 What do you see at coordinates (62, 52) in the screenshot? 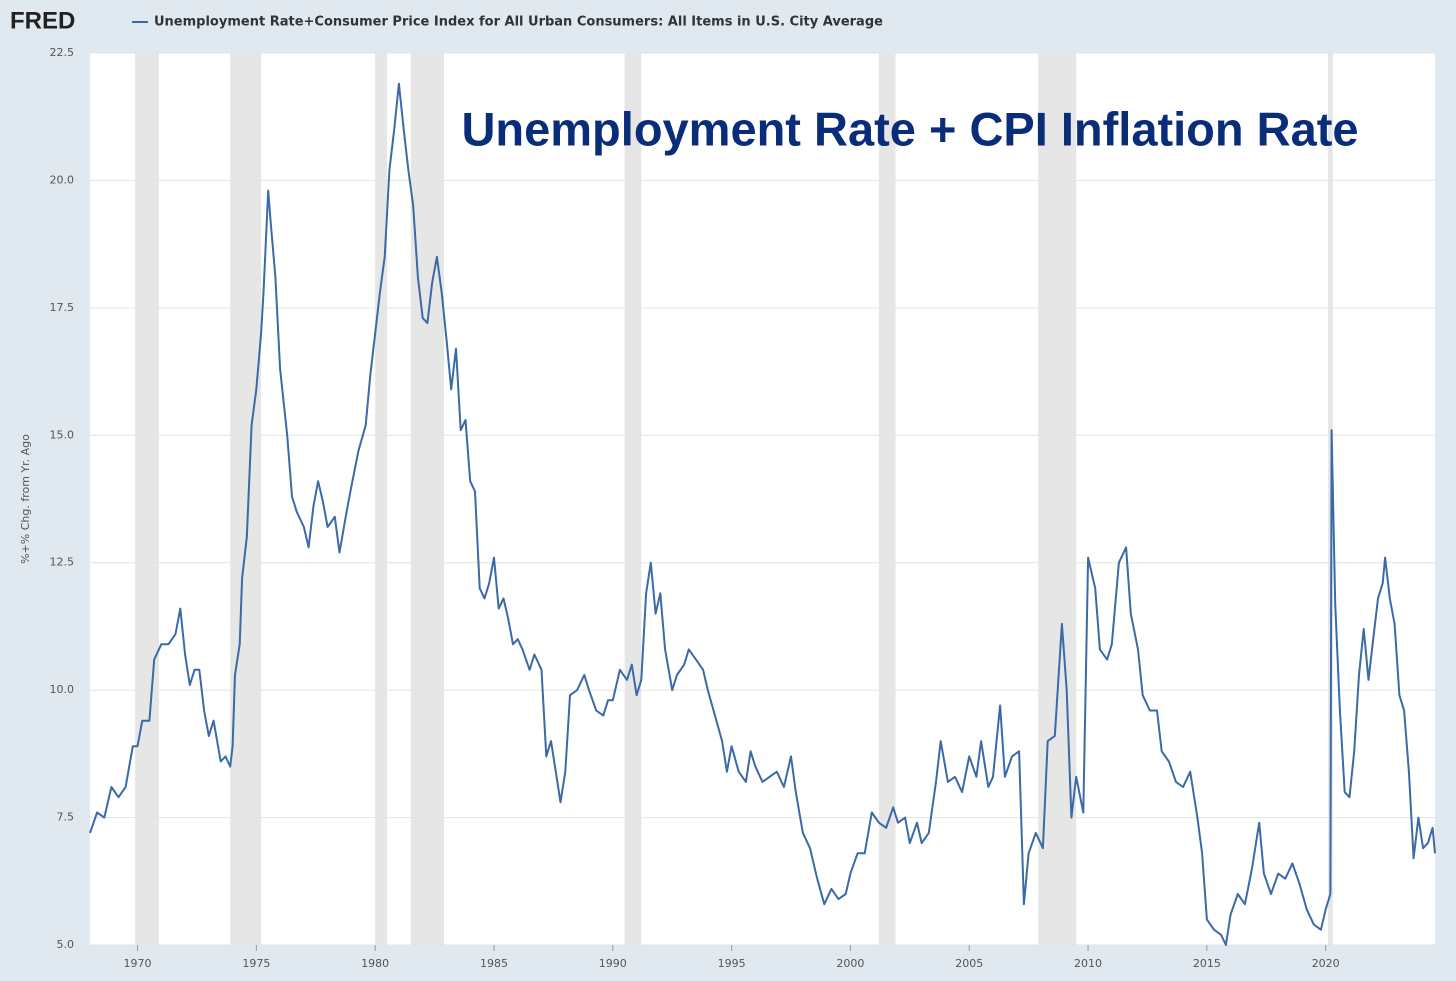
I see `y-tick-label: 22.5` at bounding box center [62, 52].